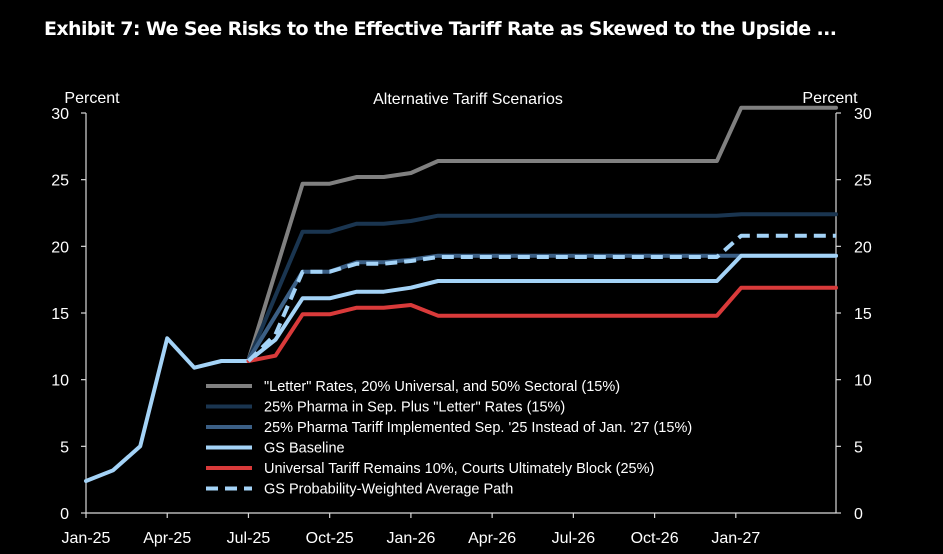  I want to click on x-tick-label: Jul-25, so click(249, 538).